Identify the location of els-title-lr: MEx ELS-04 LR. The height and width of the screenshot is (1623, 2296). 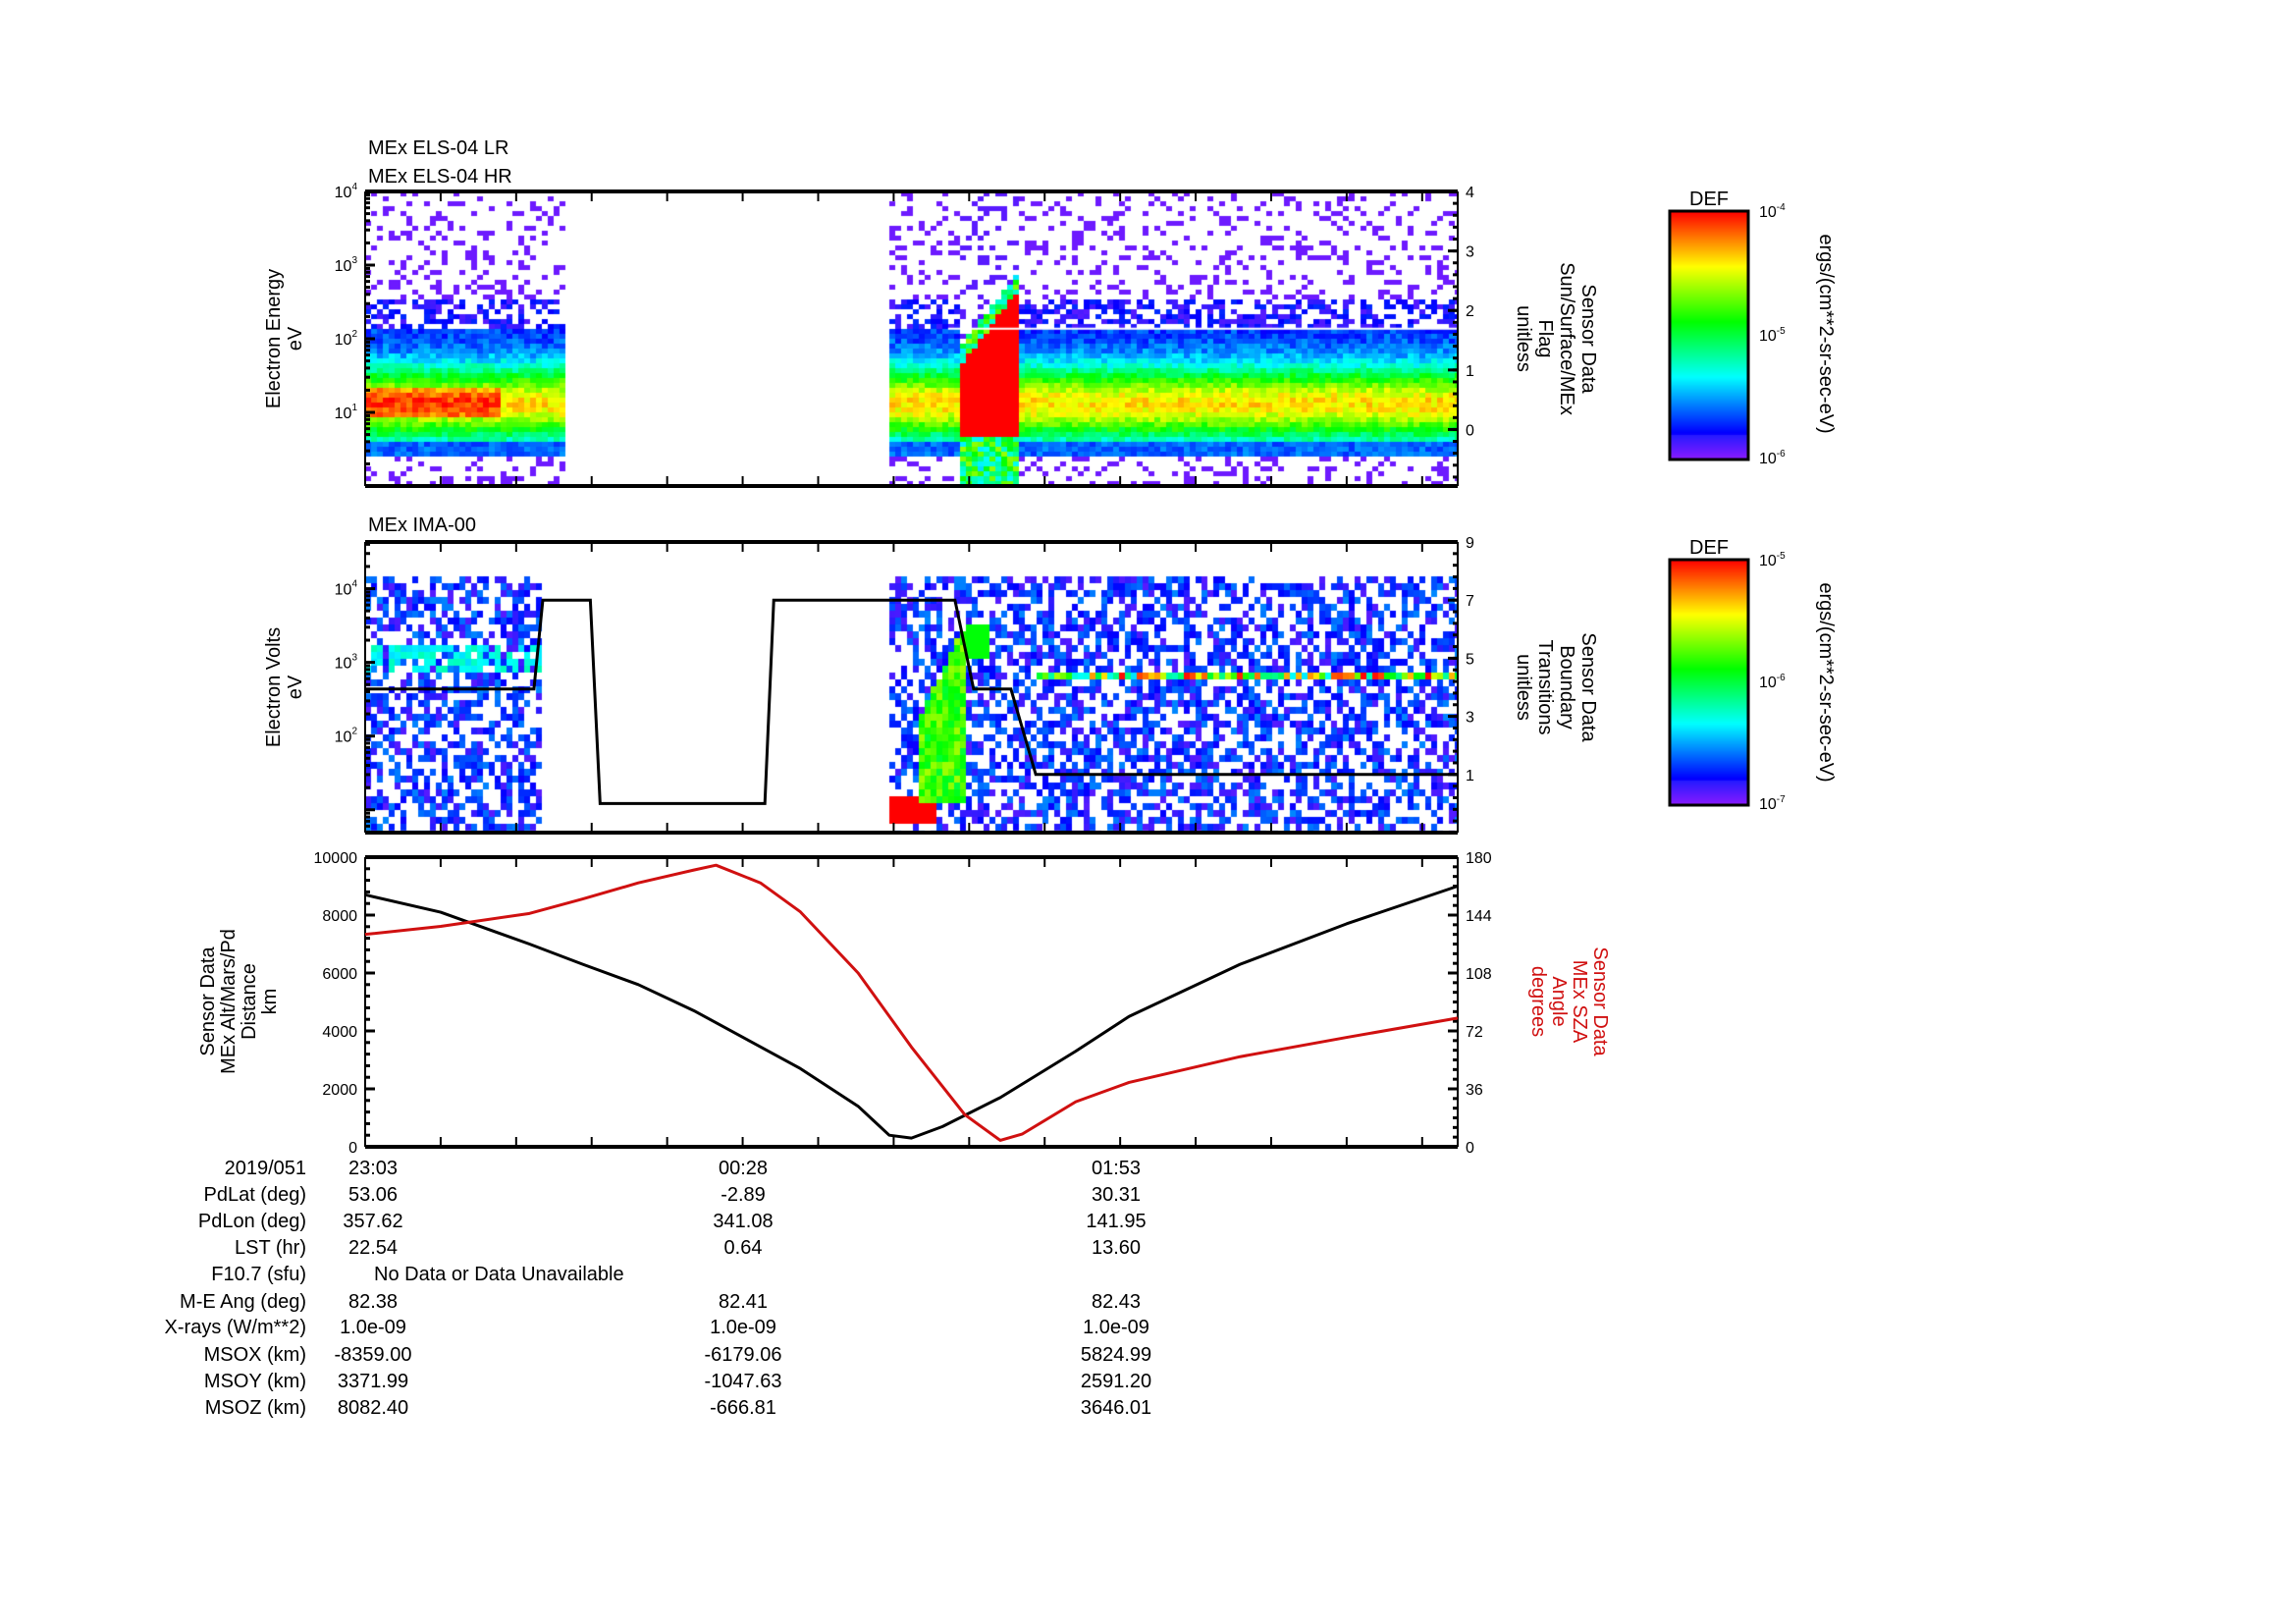
(438, 148).